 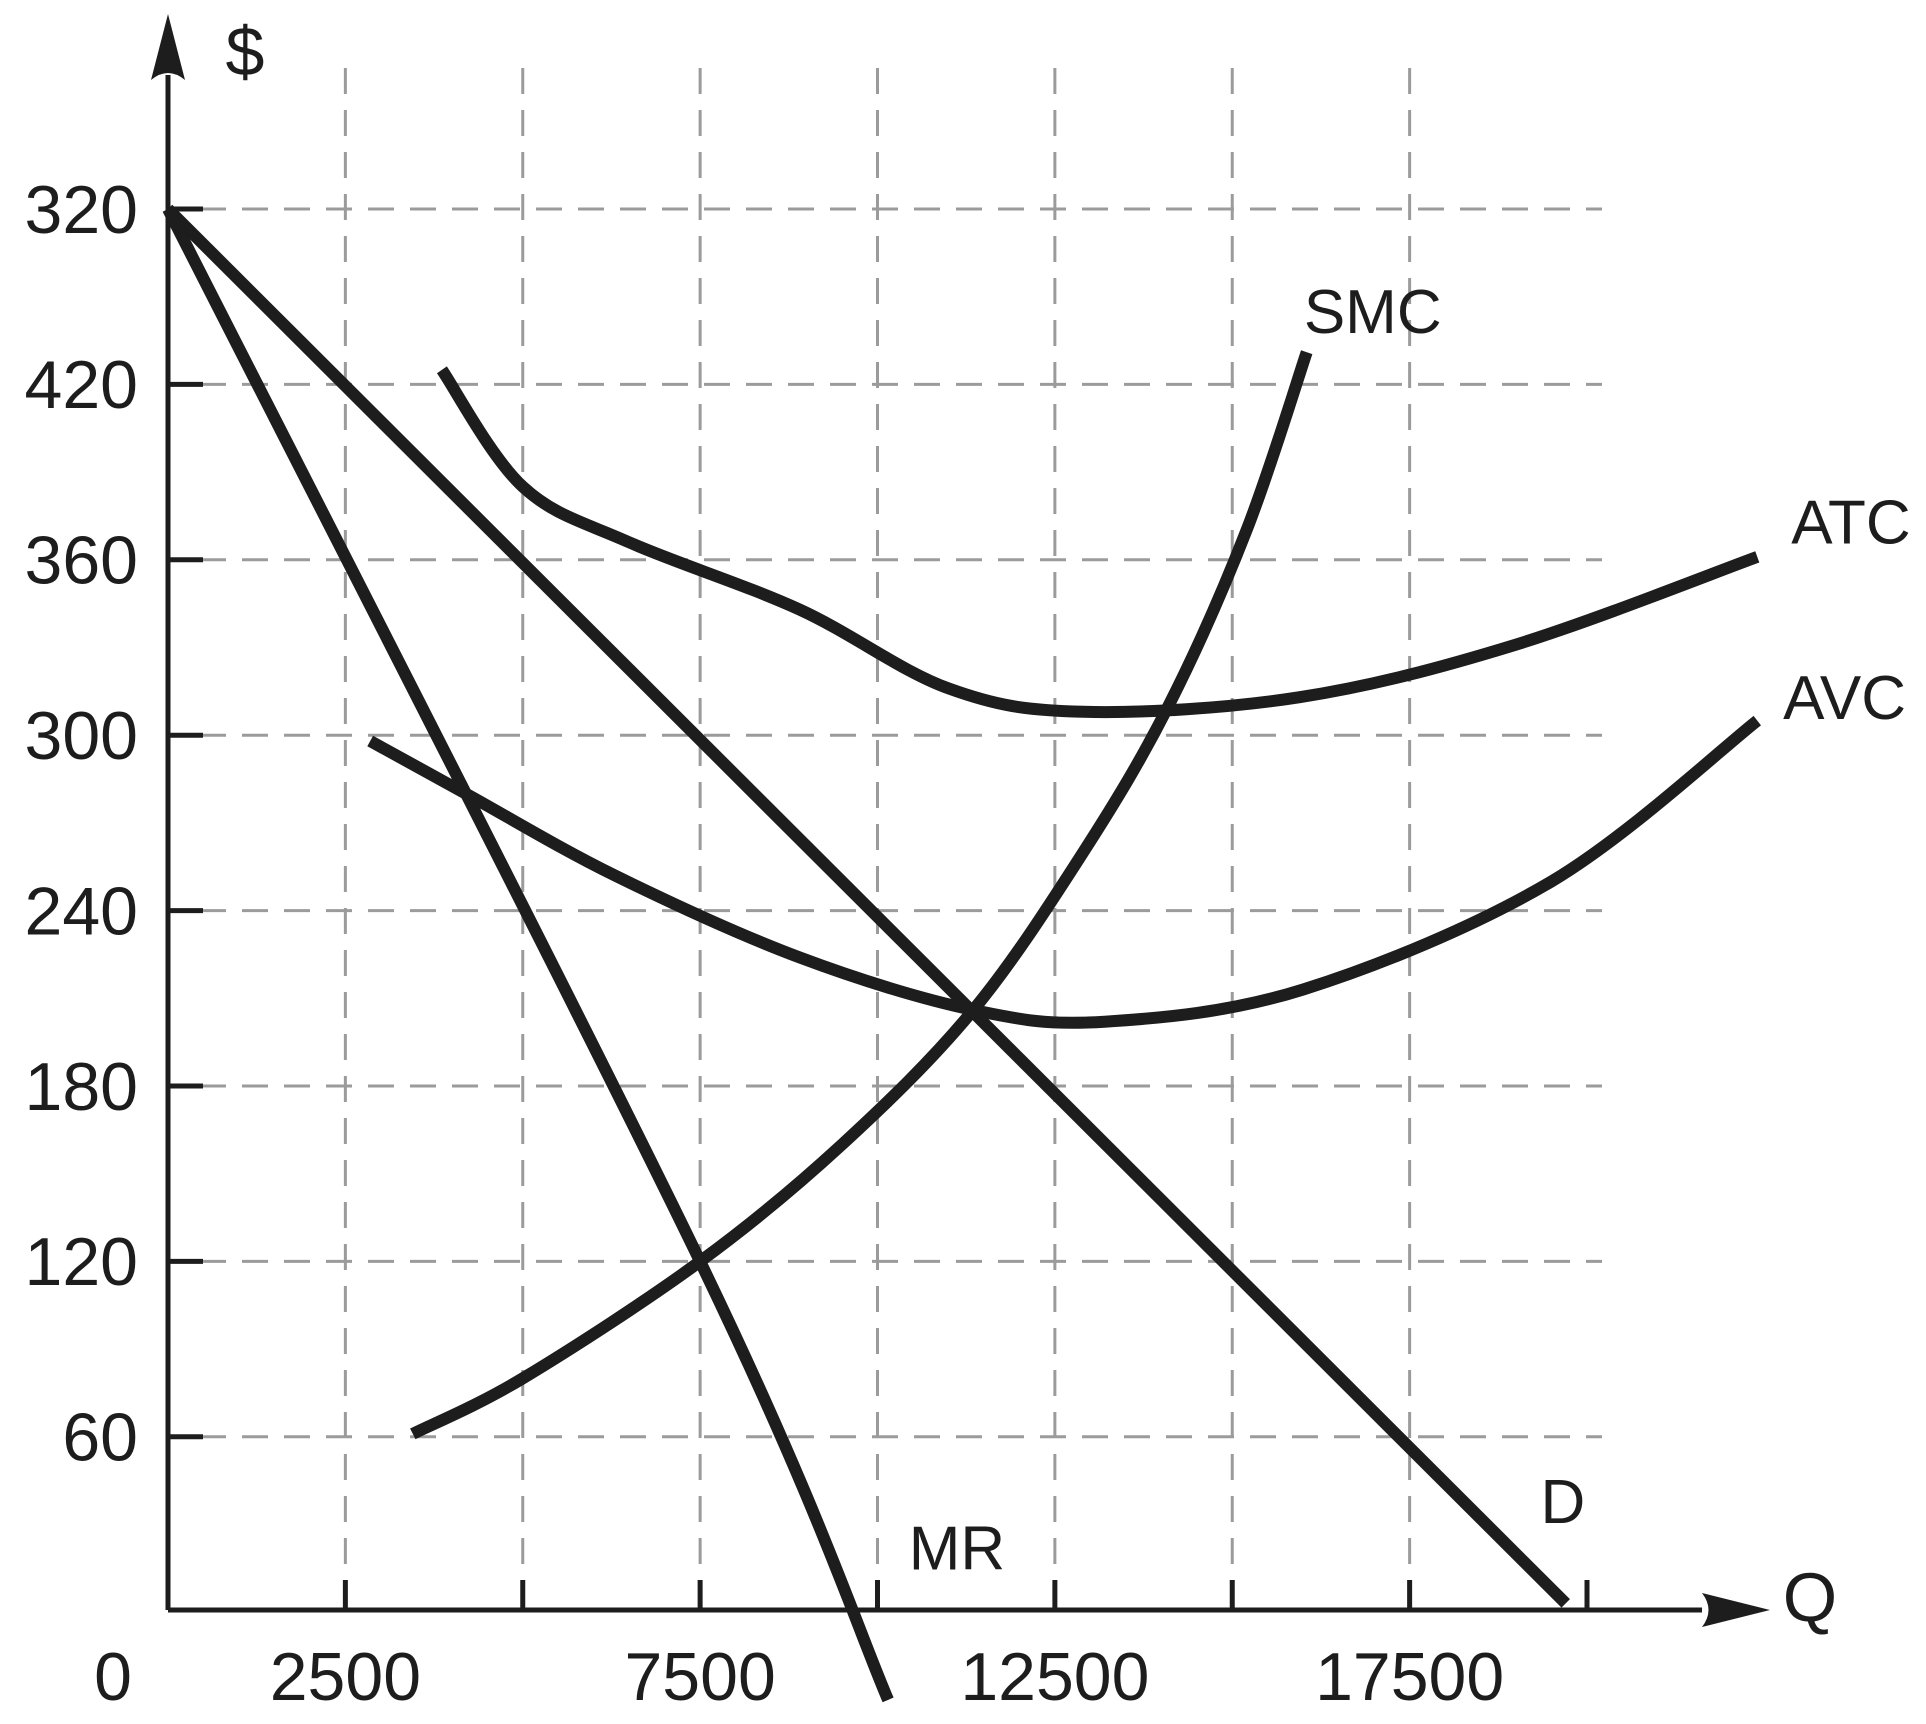 What do you see at coordinates (81, 1262) in the screenshot?
I see `y-tick-label-120: 120` at bounding box center [81, 1262].